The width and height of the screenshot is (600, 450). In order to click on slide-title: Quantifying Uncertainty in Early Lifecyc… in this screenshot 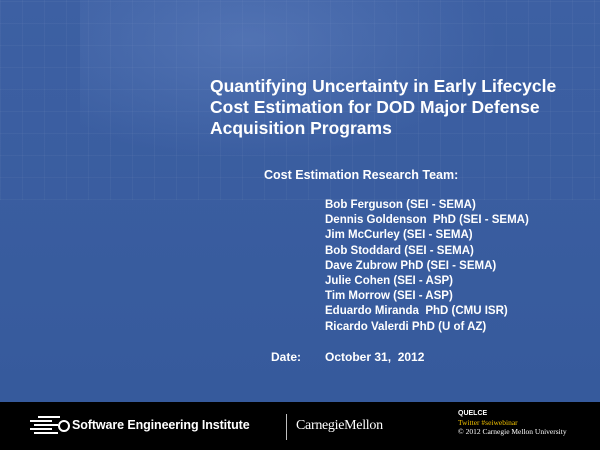, I will do `click(383, 107)`.